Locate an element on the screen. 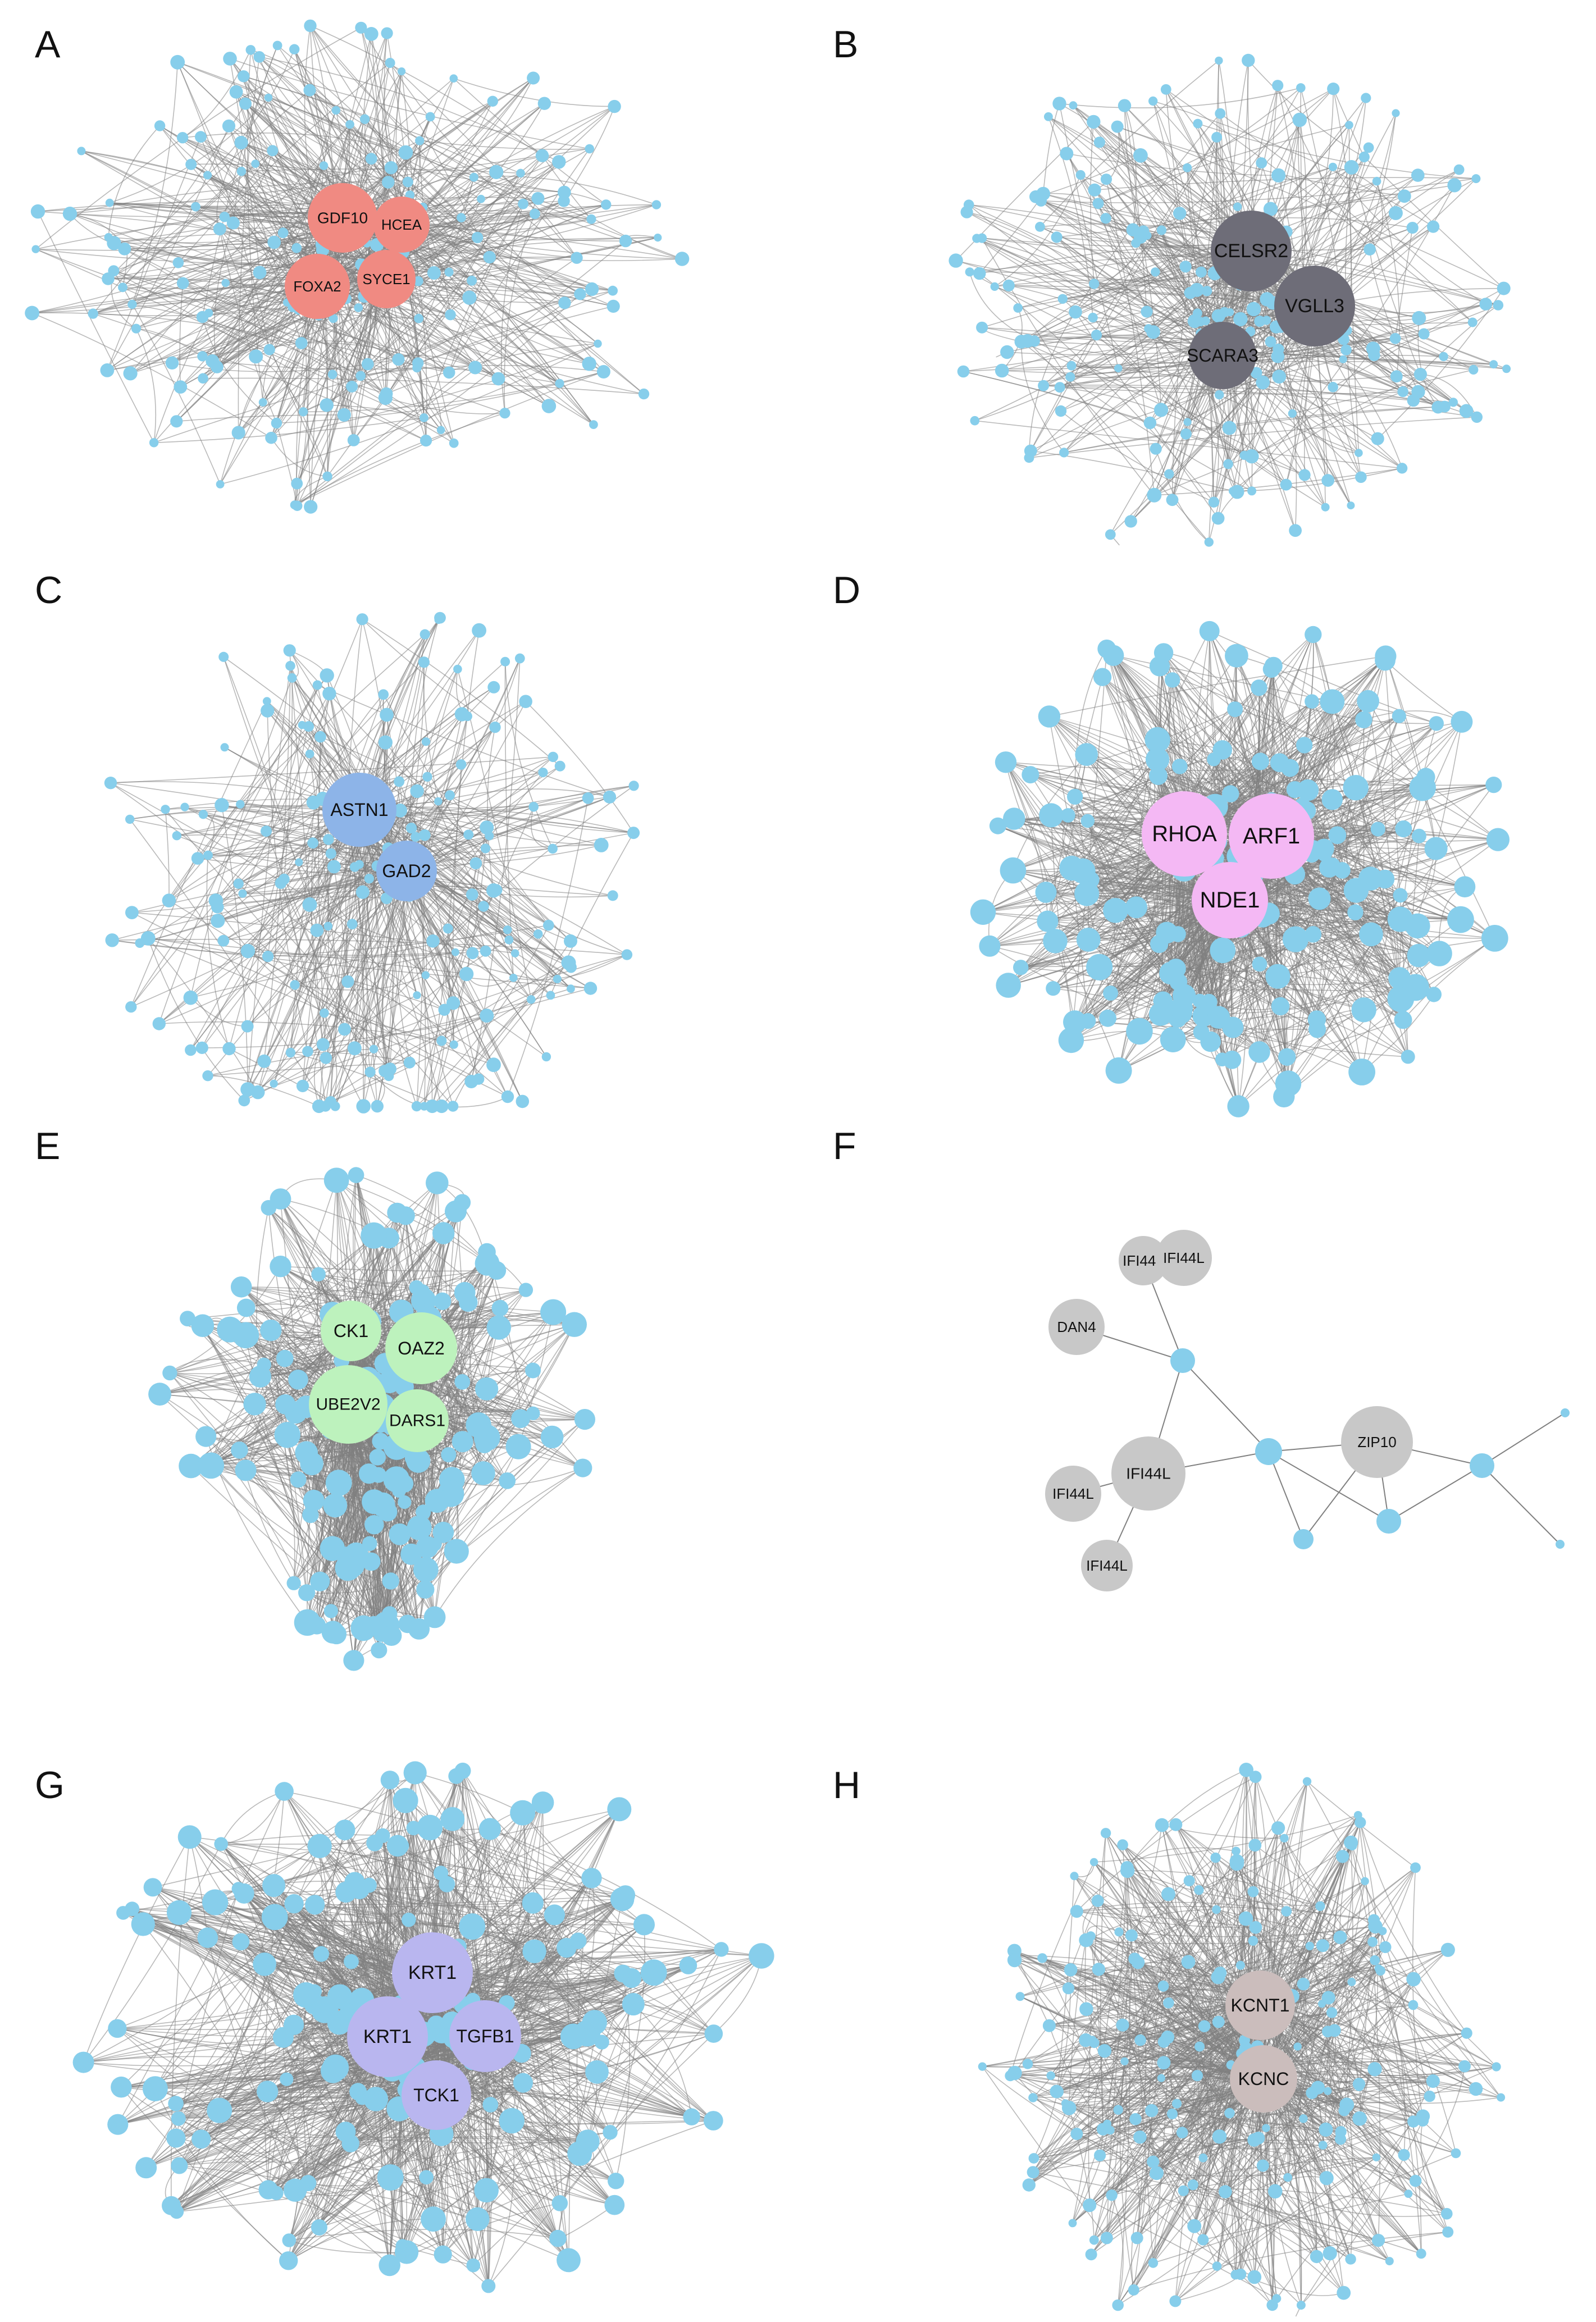  hub-label-f-2: IFI44L is located at coordinates (1184, 1258).